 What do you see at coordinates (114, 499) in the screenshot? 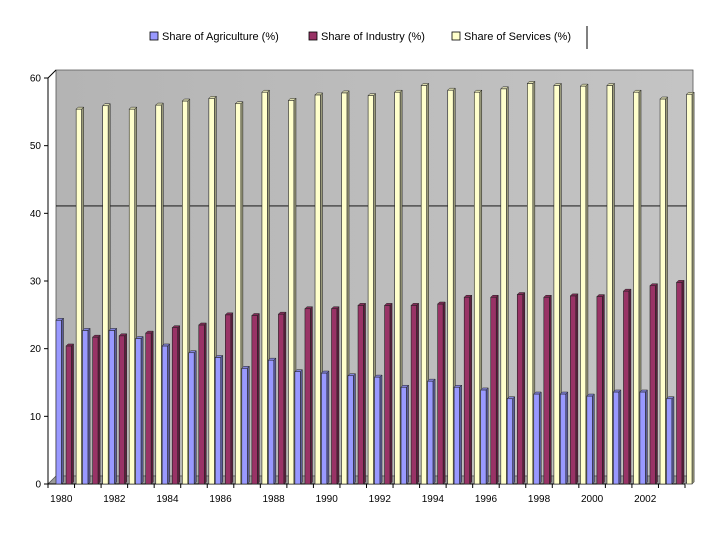
I see `x-tick-label: 1982` at bounding box center [114, 499].